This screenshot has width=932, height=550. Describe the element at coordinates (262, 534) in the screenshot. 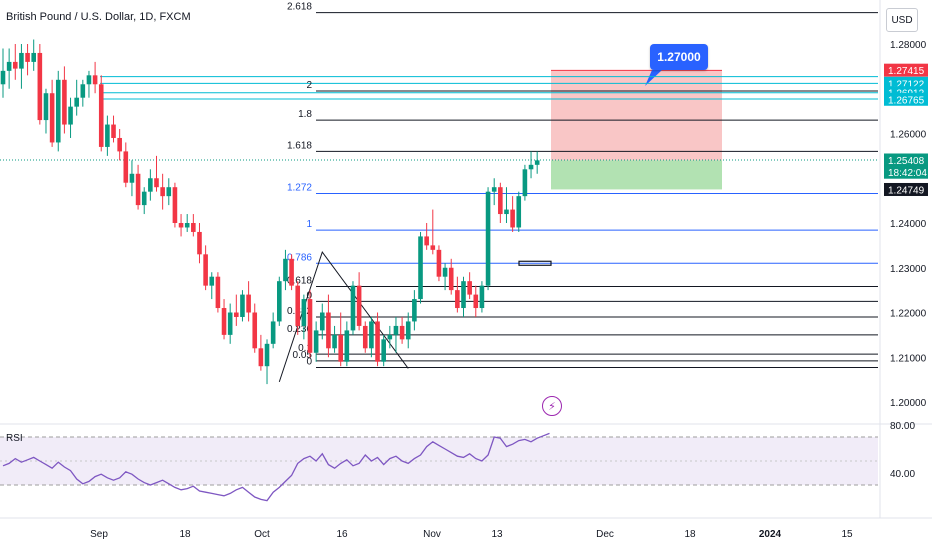

I see `time-tick-label: Oct` at that location.